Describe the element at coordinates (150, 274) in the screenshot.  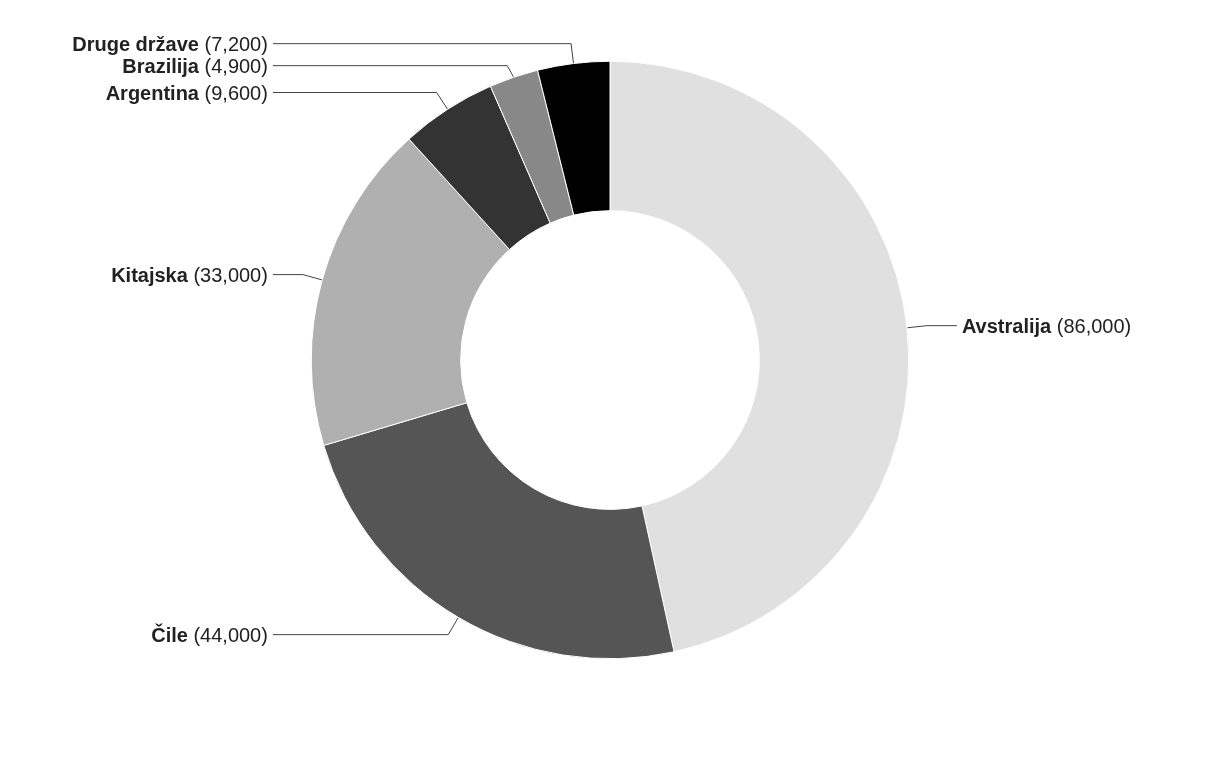
I see `slice-label: Kitajska` at that location.